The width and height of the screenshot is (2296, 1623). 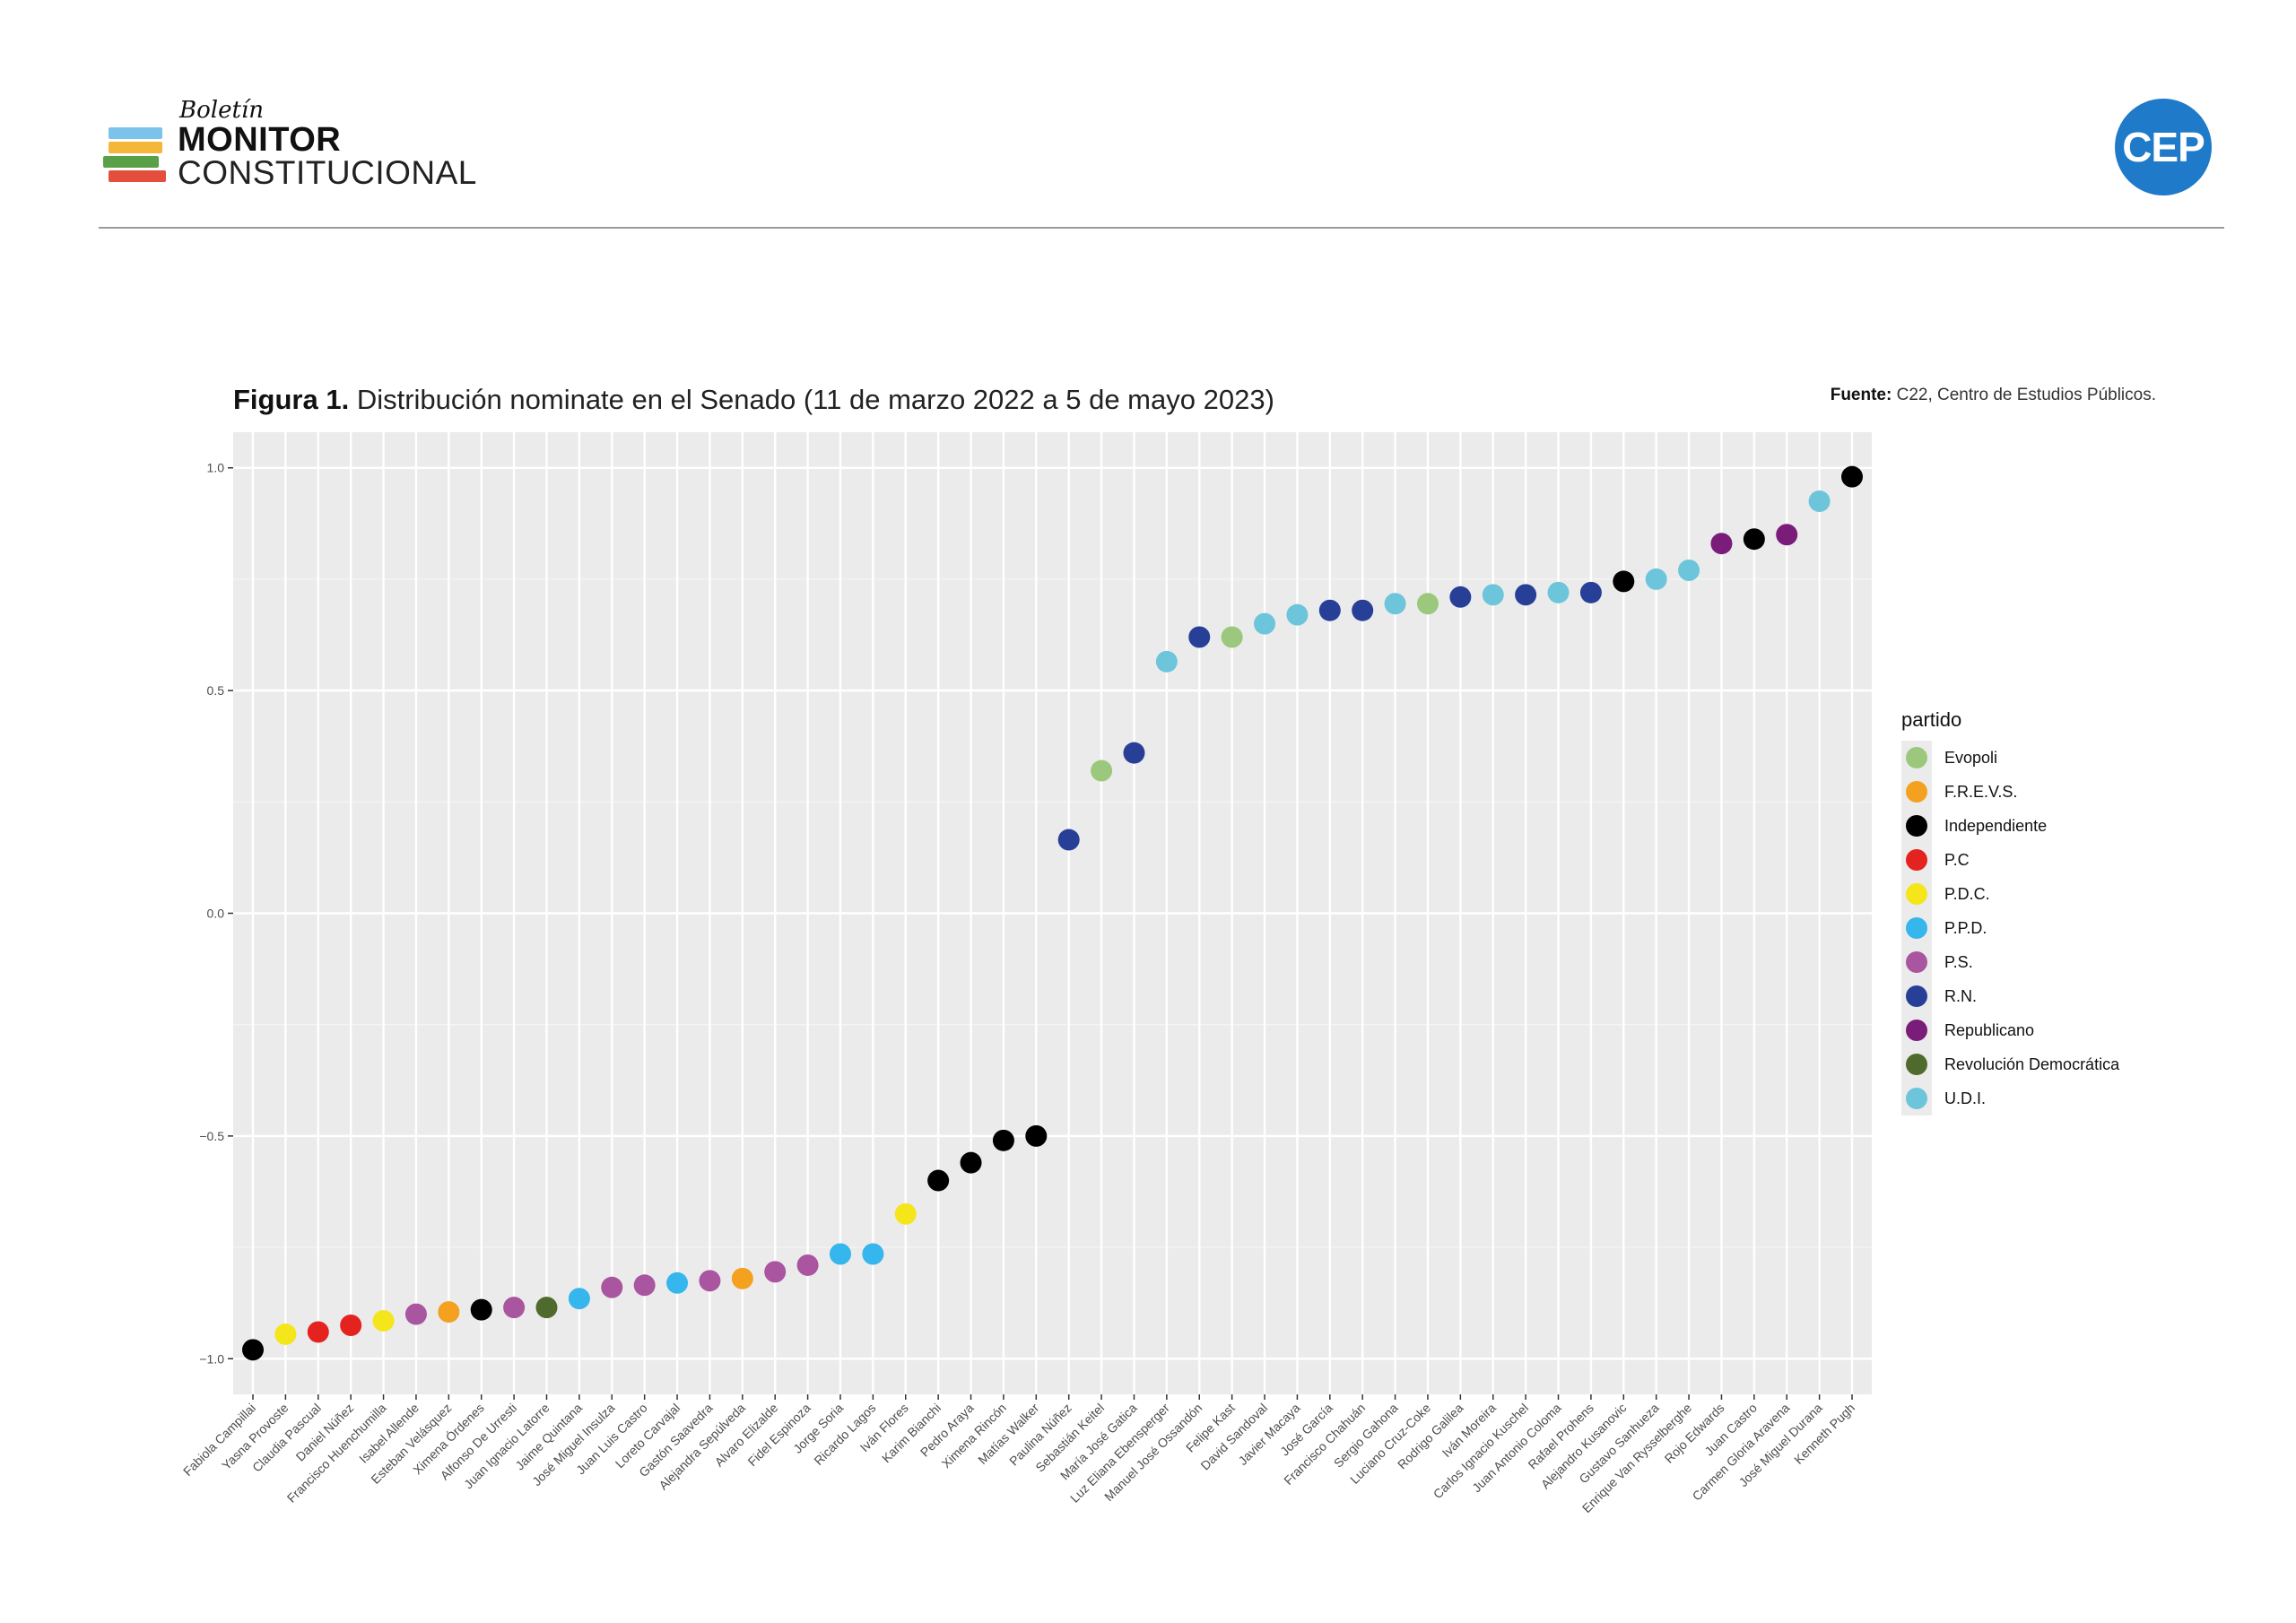 I want to click on logo-constitucional: CONSTITUCIONAL, so click(x=327, y=172).